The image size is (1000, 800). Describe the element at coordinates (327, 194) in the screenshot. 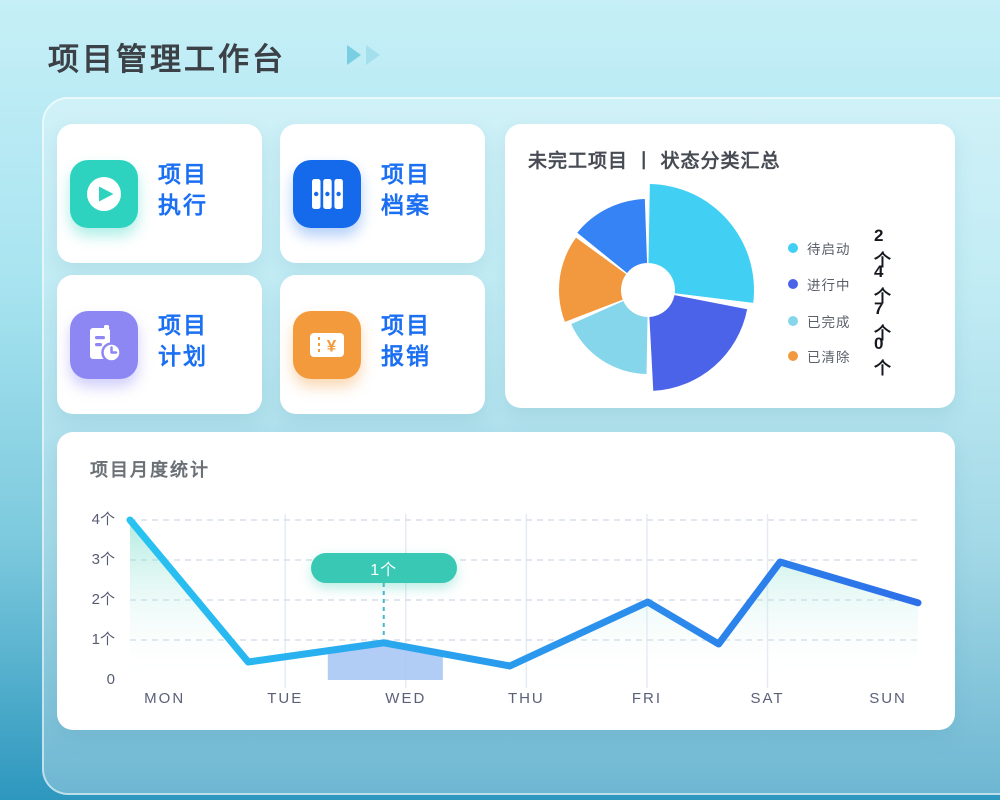

I see `archive-icon` at that location.